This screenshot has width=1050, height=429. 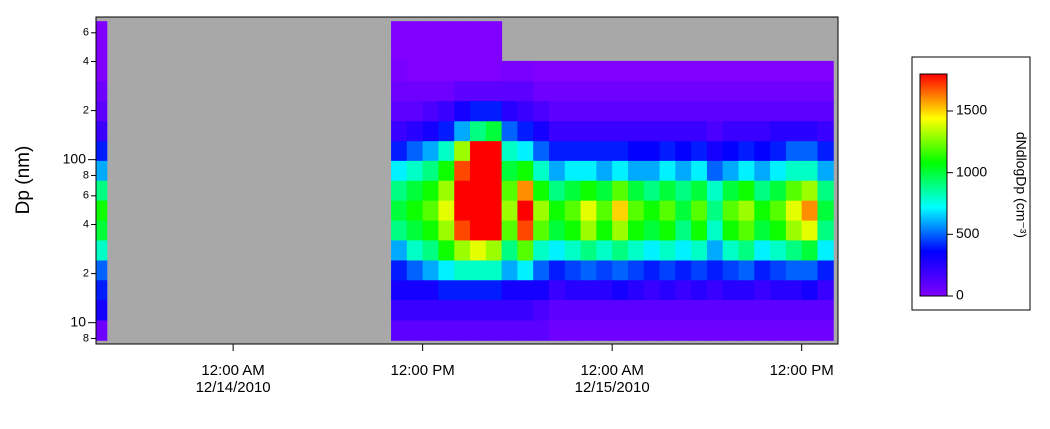 What do you see at coordinates (933, 185) in the screenshot?
I see `colorbar` at bounding box center [933, 185].